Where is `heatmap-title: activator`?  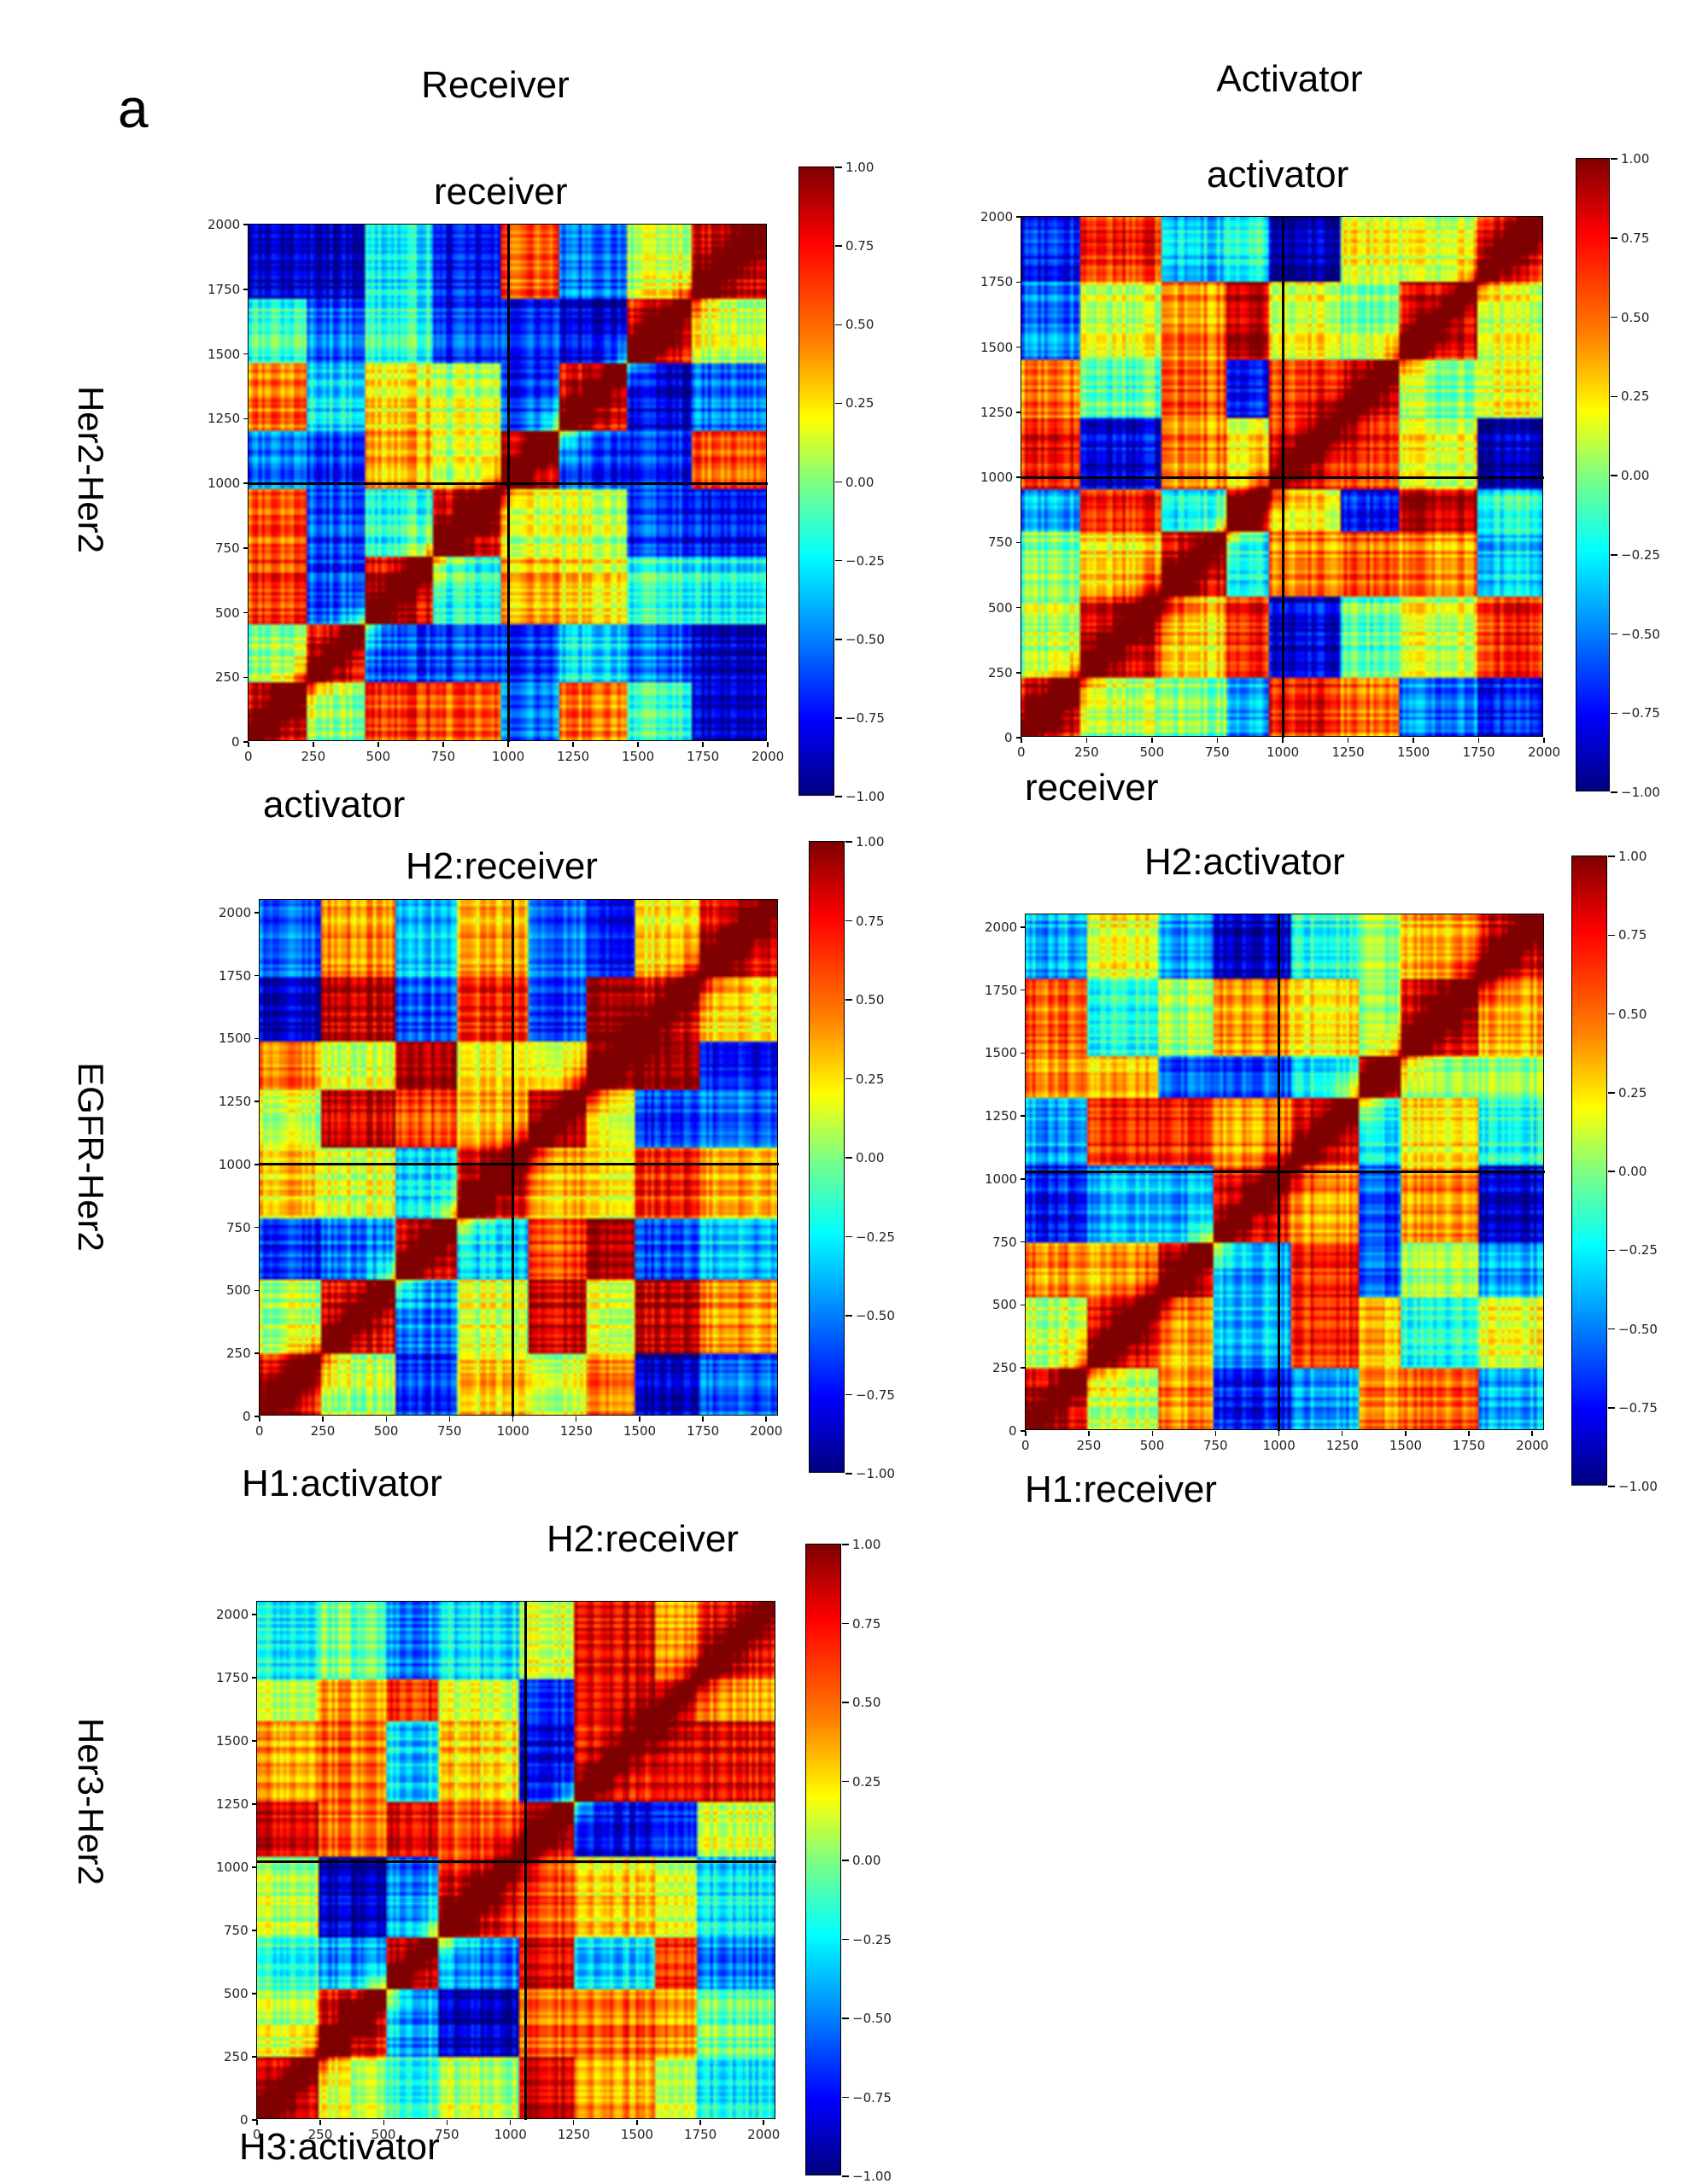
heatmap-title: activator is located at coordinates (1278, 175).